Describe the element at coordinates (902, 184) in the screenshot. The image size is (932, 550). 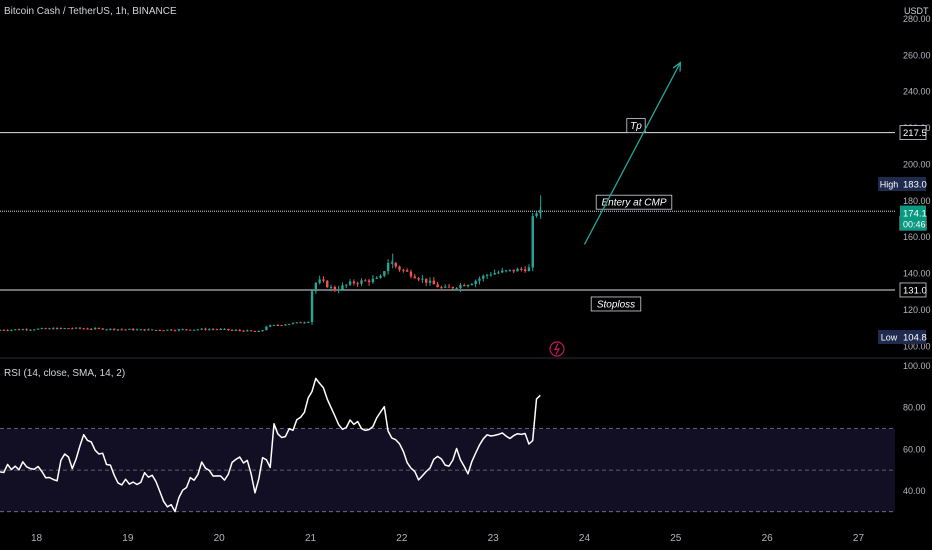
I see `high-tag: High 183.0` at that location.